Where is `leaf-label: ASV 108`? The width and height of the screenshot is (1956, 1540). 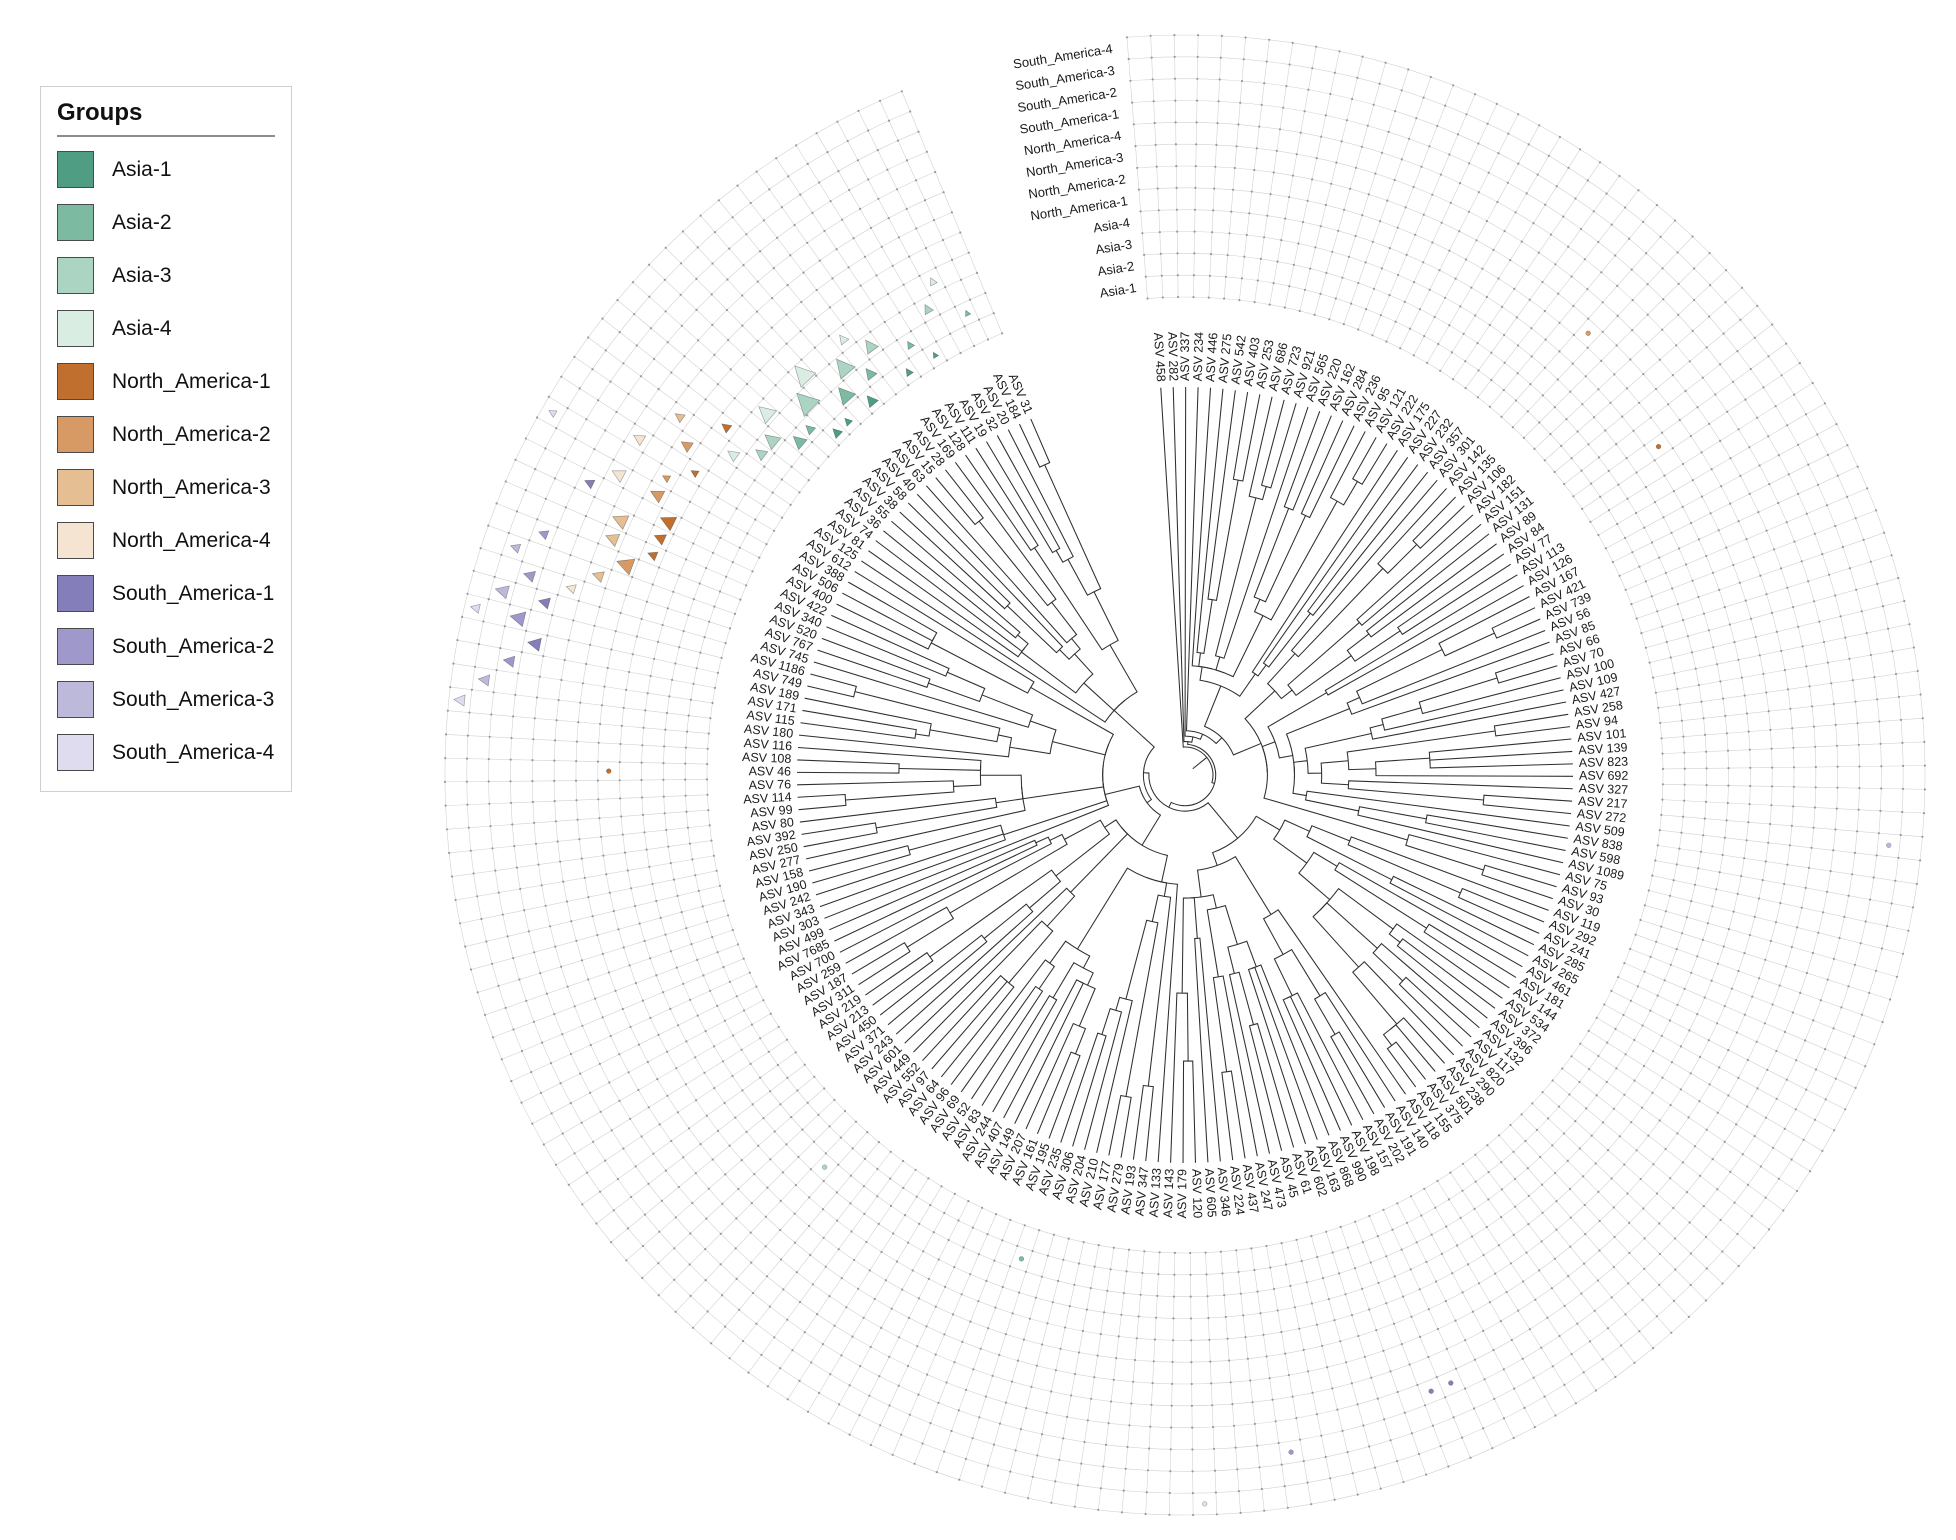 leaf-label: ASV 108 is located at coordinates (767, 758).